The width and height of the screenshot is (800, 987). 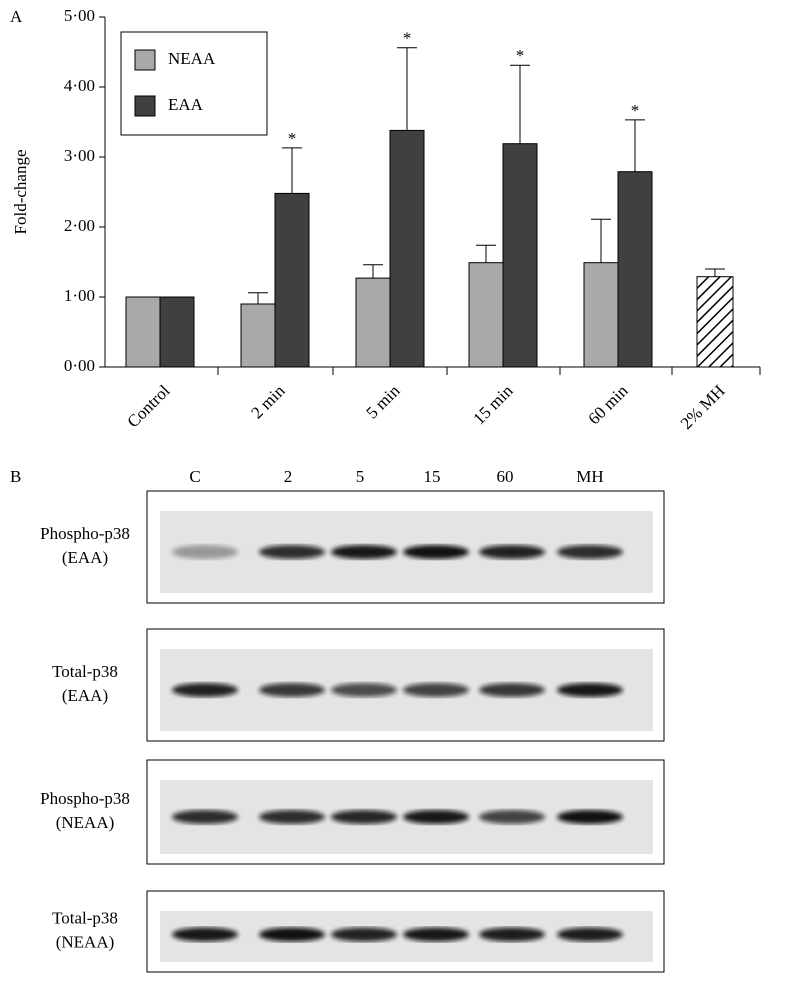 What do you see at coordinates (268, 402) in the screenshot?
I see `x-tick-label: 2 min` at bounding box center [268, 402].